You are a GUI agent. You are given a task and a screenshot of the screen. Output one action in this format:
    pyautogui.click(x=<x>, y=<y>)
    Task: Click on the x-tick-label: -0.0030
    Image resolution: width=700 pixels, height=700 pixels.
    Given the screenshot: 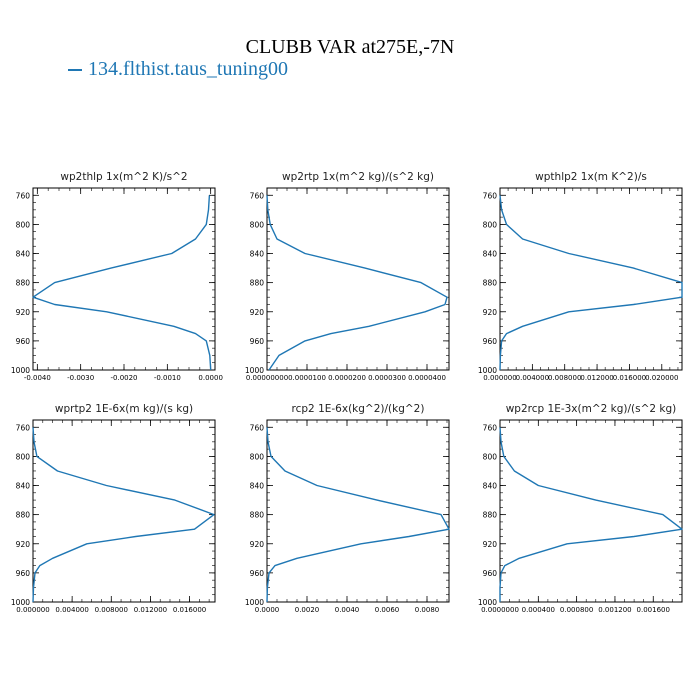 What is the action you would take?
    pyautogui.click(x=80, y=378)
    